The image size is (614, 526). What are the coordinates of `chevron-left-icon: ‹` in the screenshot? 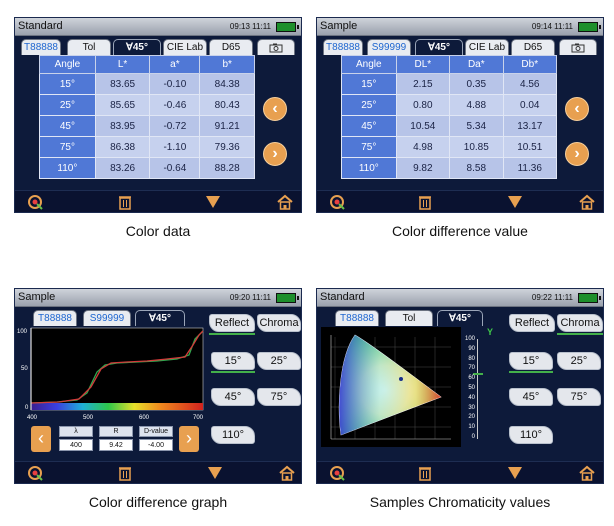 It's located at (41, 438).